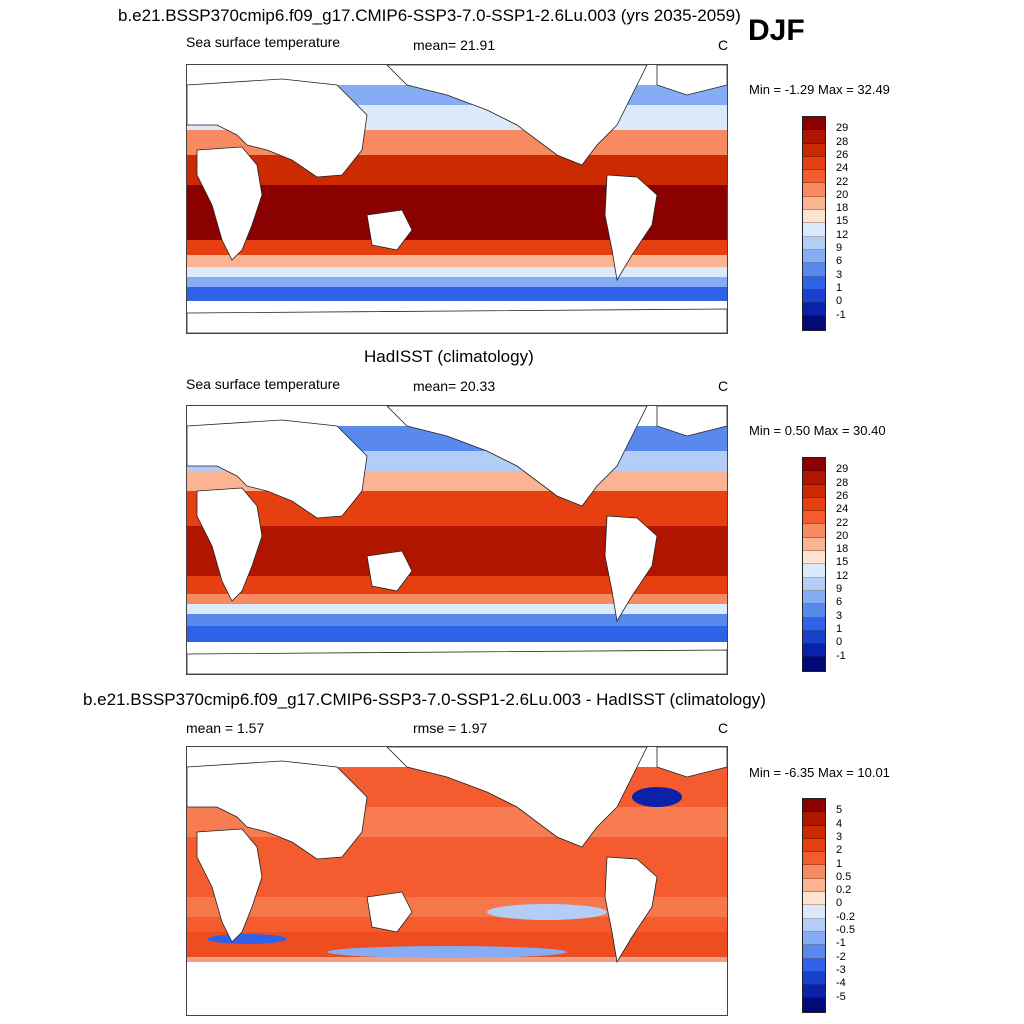  I want to click on panel3-map, so click(457, 881).